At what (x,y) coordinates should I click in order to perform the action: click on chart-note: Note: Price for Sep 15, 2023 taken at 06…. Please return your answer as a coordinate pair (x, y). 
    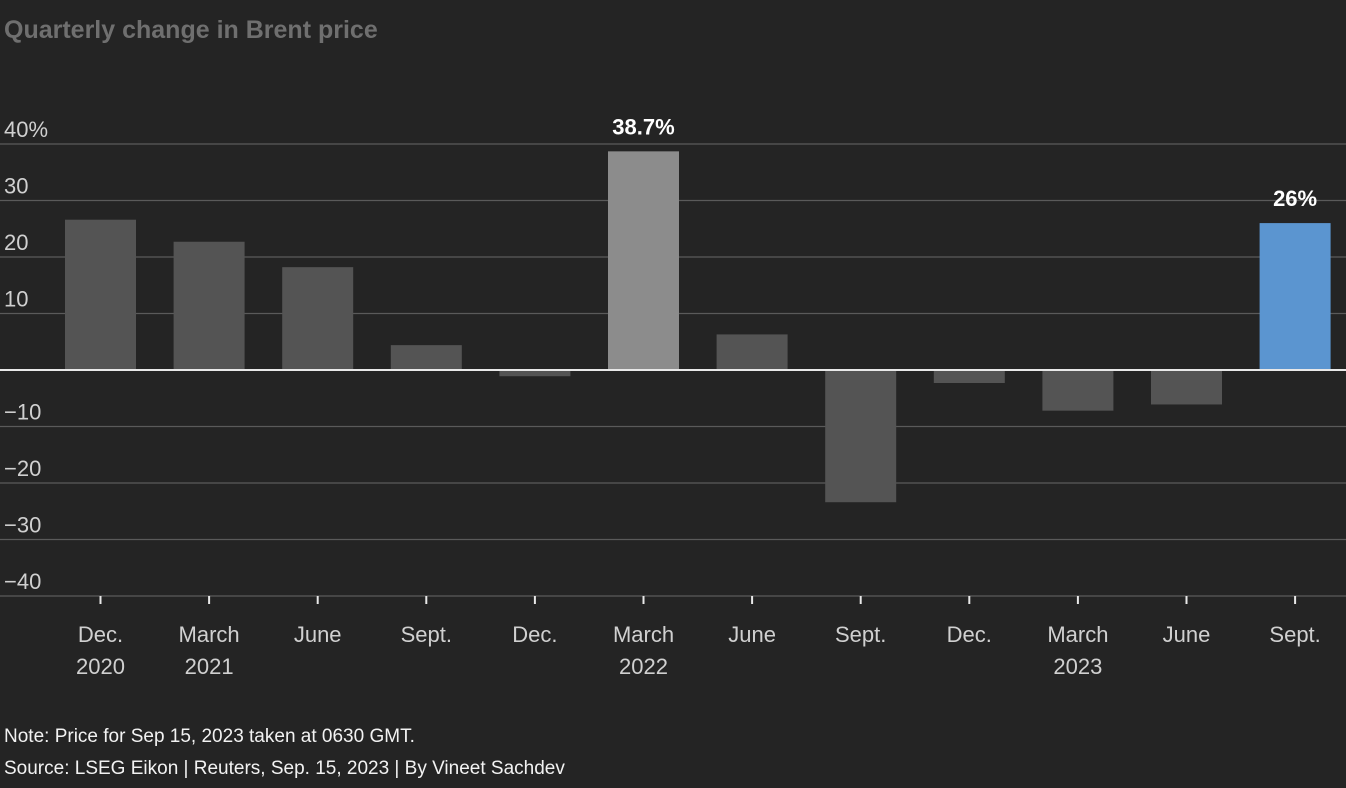
    Looking at the image, I should click on (209, 736).